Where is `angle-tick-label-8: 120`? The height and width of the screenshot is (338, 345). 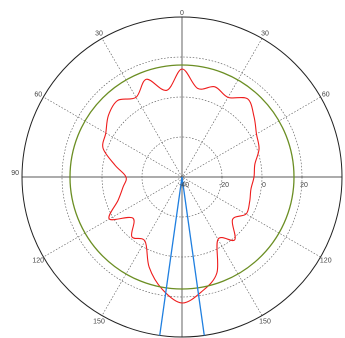
angle-tick-label-8: 120 is located at coordinates (326, 261).